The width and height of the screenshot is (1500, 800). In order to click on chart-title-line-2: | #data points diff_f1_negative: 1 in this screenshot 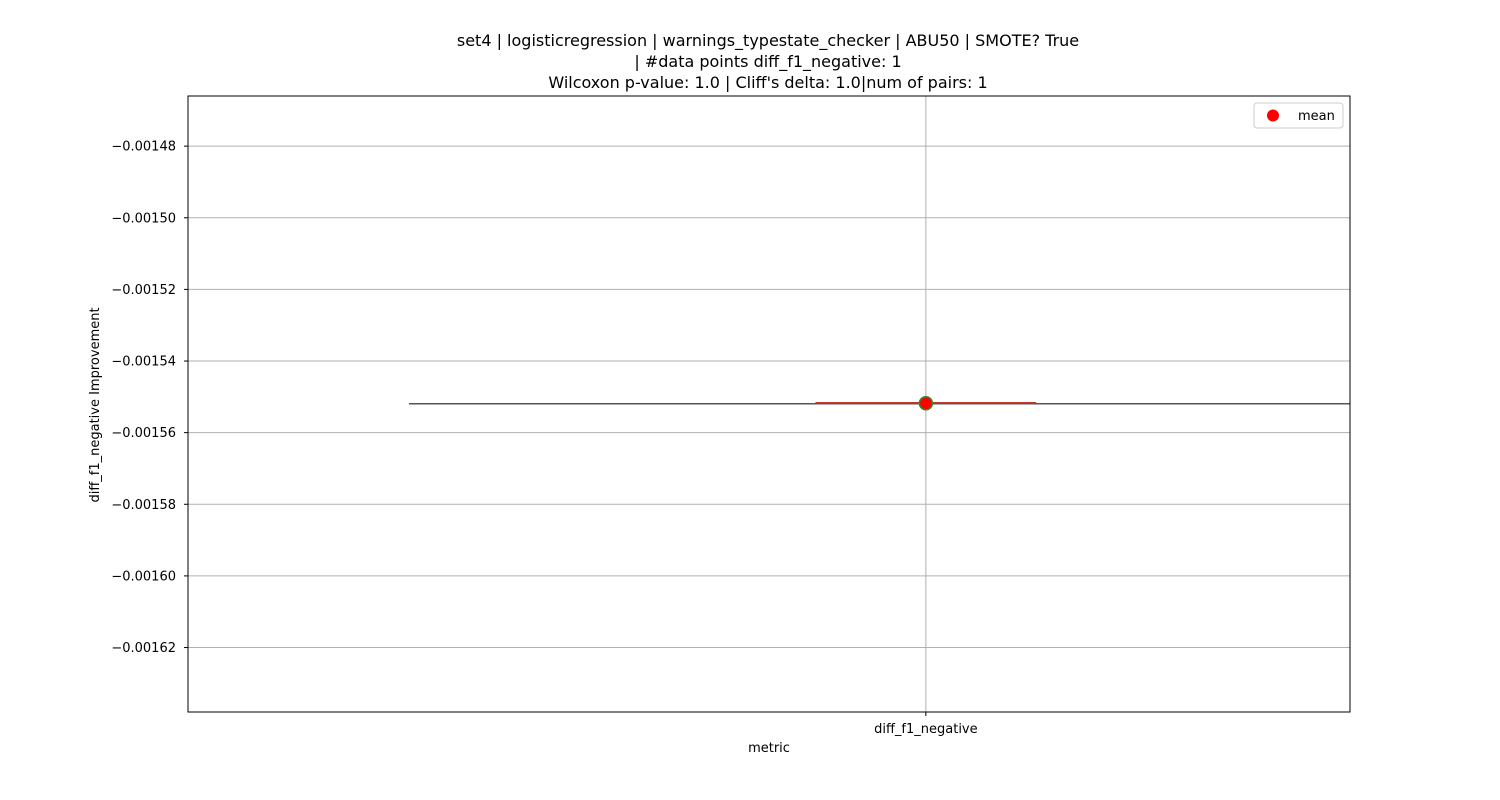, I will do `click(767, 62)`.